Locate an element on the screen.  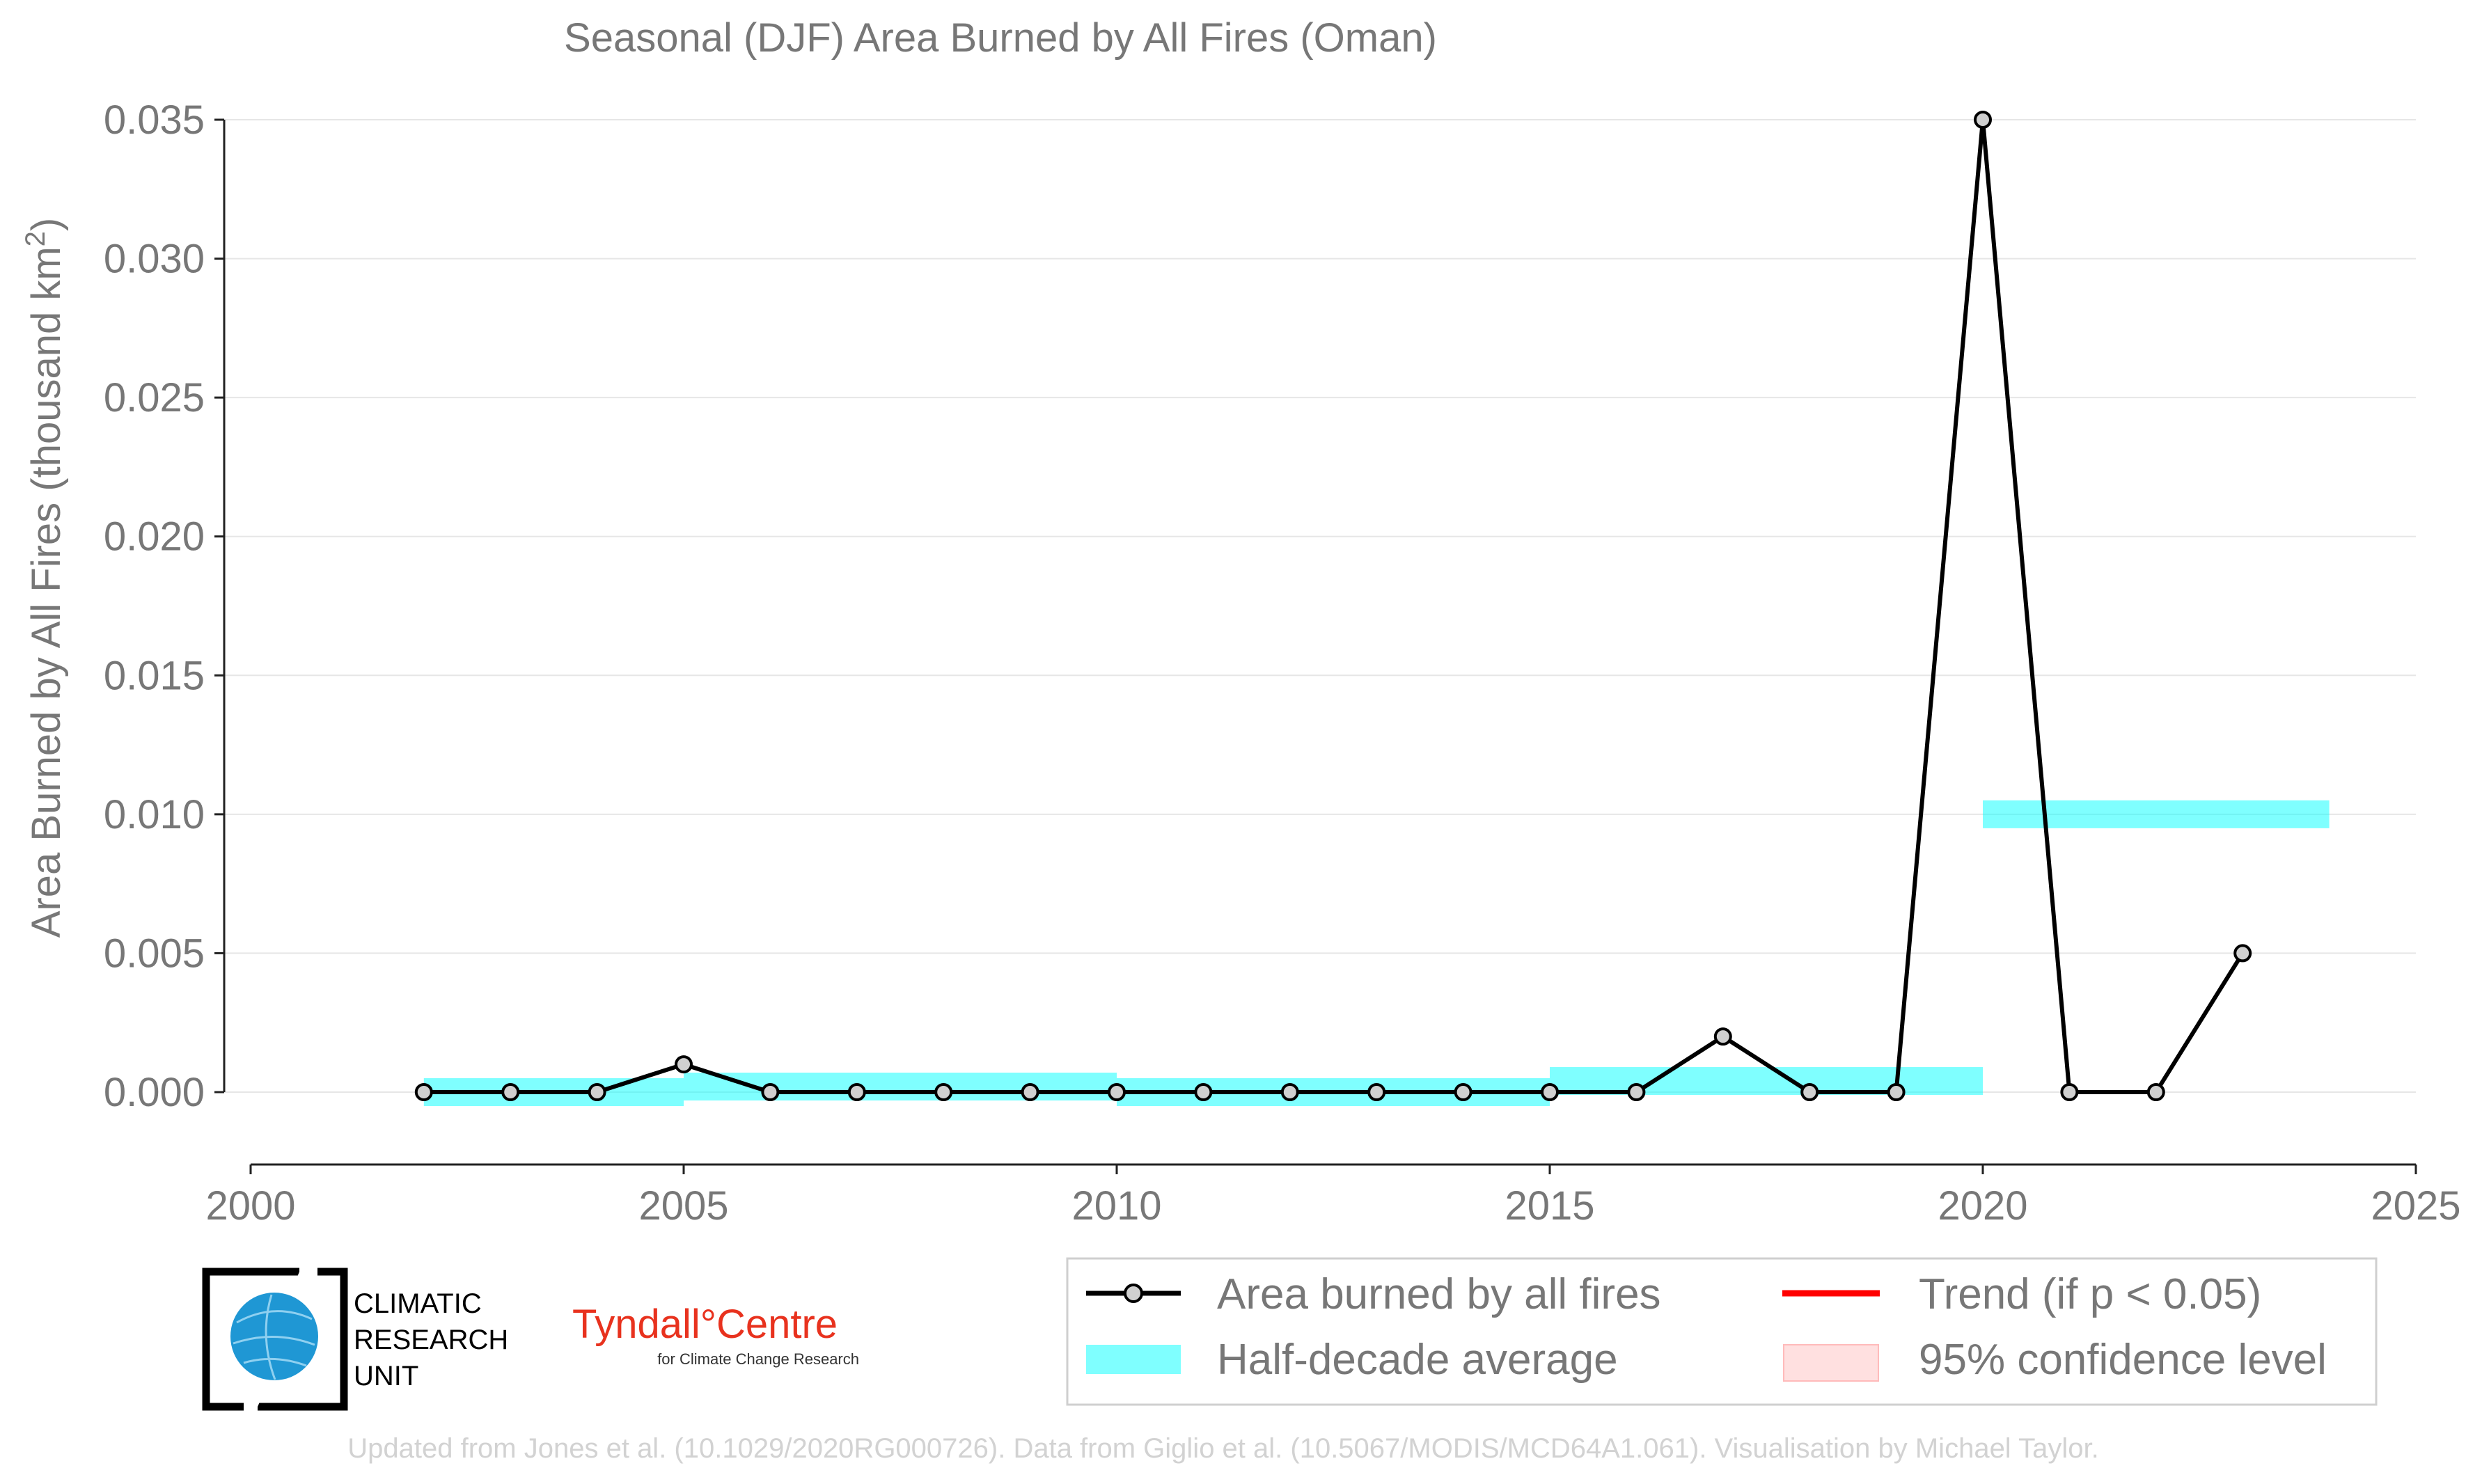
y-tick-label: 0.010 is located at coordinates (154, 815).